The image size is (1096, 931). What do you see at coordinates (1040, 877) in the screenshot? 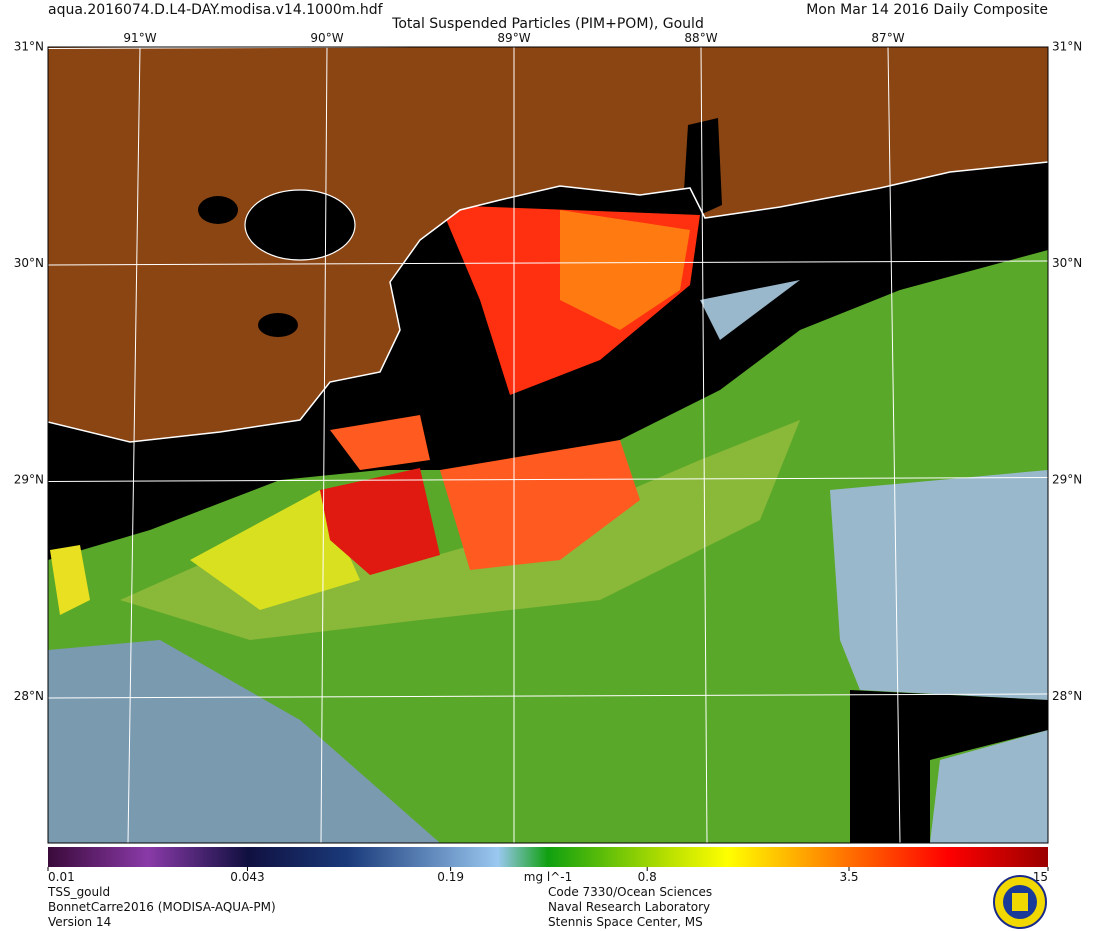
I see `colorbar-tick-label: 15` at bounding box center [1040, 877].